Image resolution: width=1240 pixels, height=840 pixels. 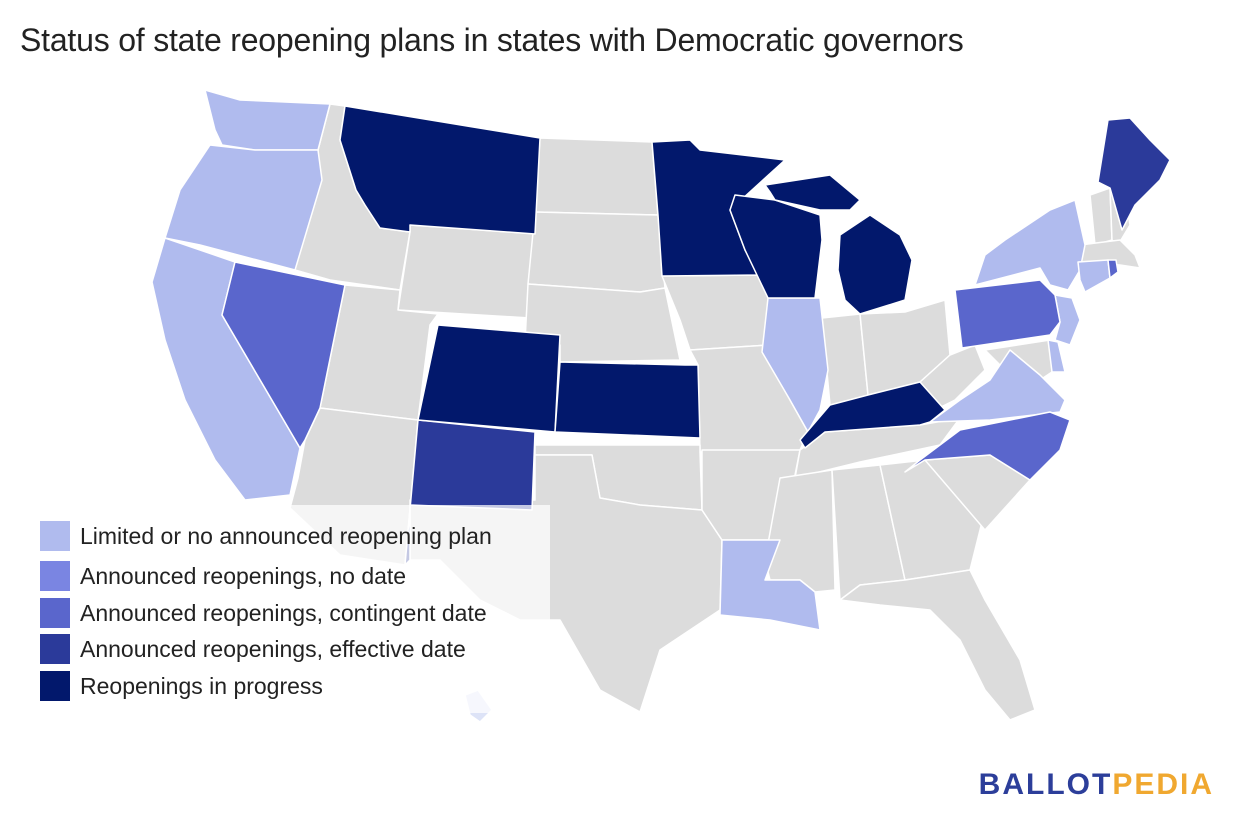 I want to click on state-CT, so click(x=1094, y=276).